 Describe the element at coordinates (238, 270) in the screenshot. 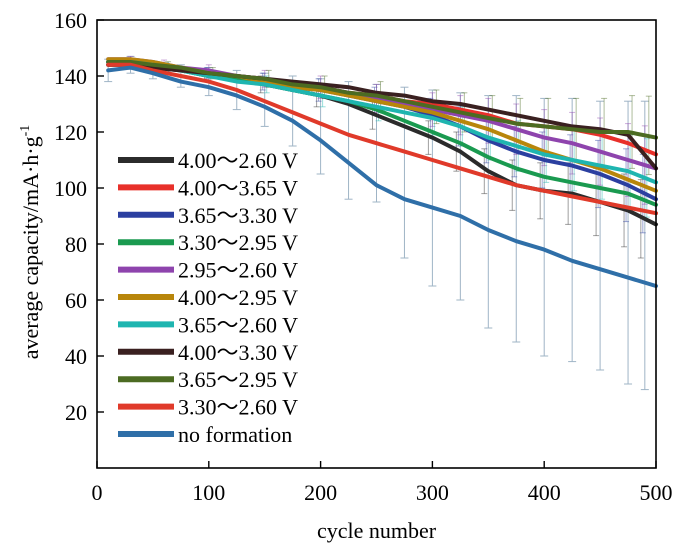

I see `legend-label: 2.95～2.60 V` at that location.